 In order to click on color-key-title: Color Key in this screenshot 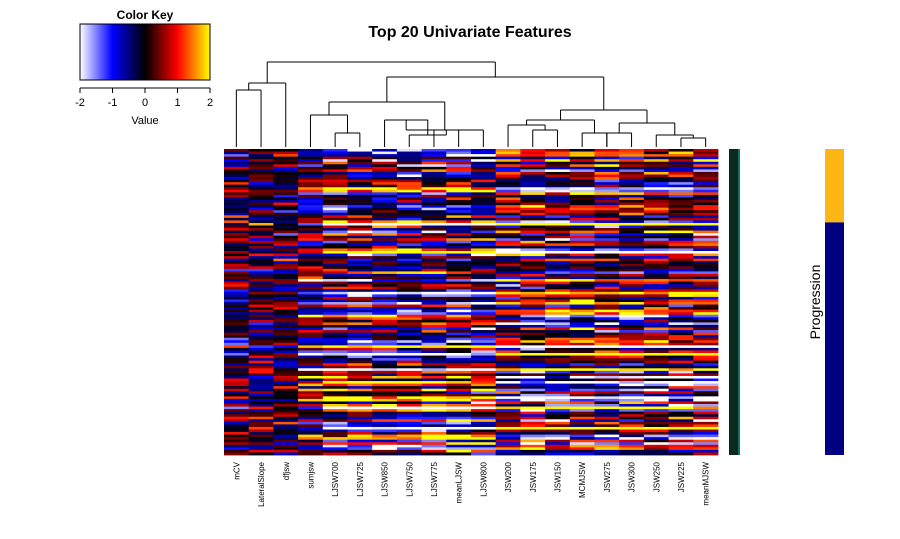, I will do `click(145, 15)`.